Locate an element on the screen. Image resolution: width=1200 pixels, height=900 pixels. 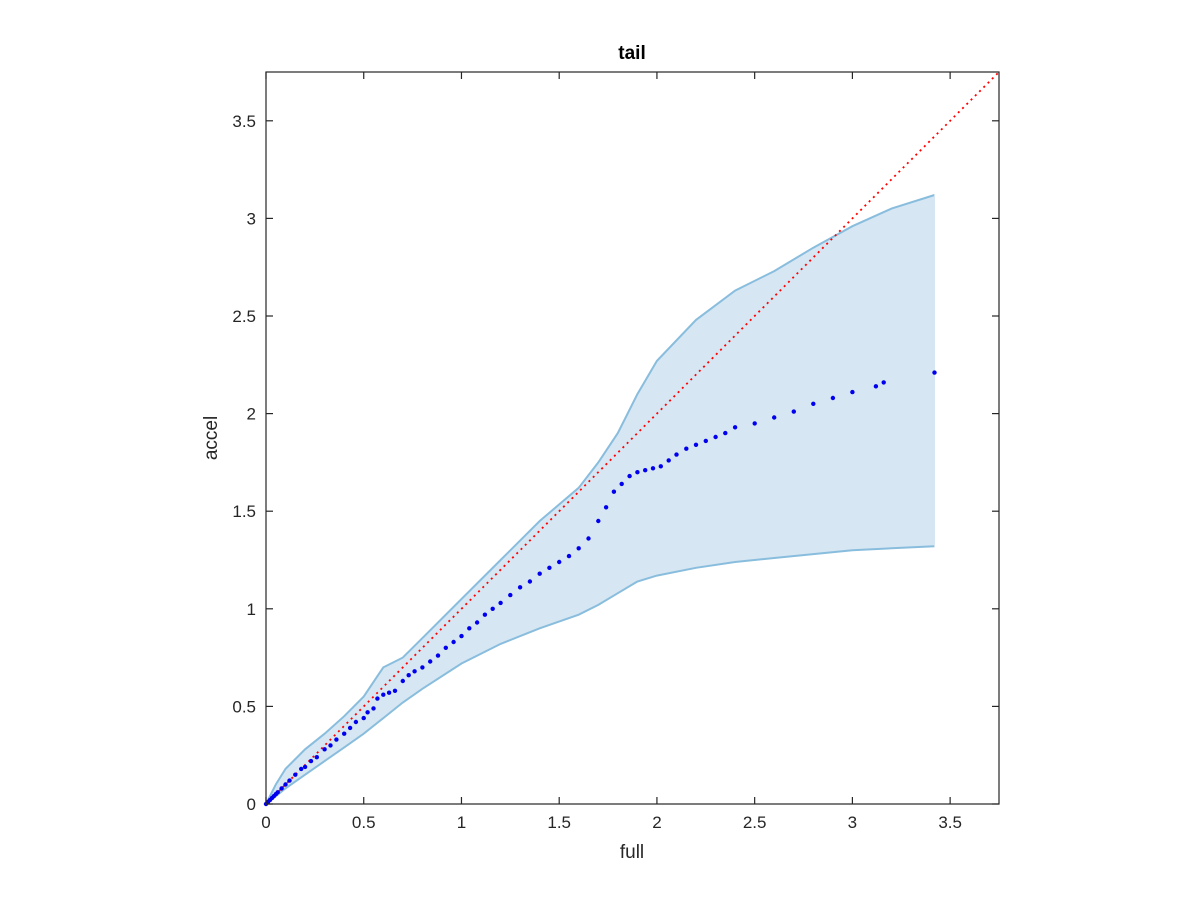
y-axis-label: accel is located at coordinates (211, 438).